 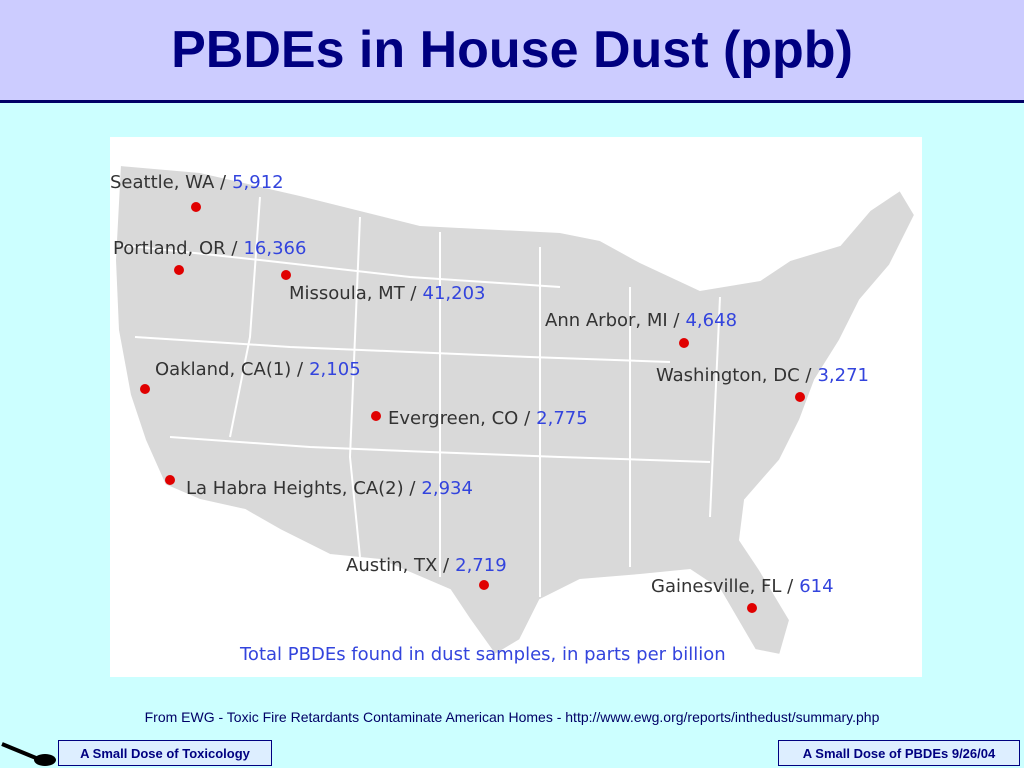 I want to click on slide-title: PBDEs in House Dust (ppb), so click(x=512, y=50).